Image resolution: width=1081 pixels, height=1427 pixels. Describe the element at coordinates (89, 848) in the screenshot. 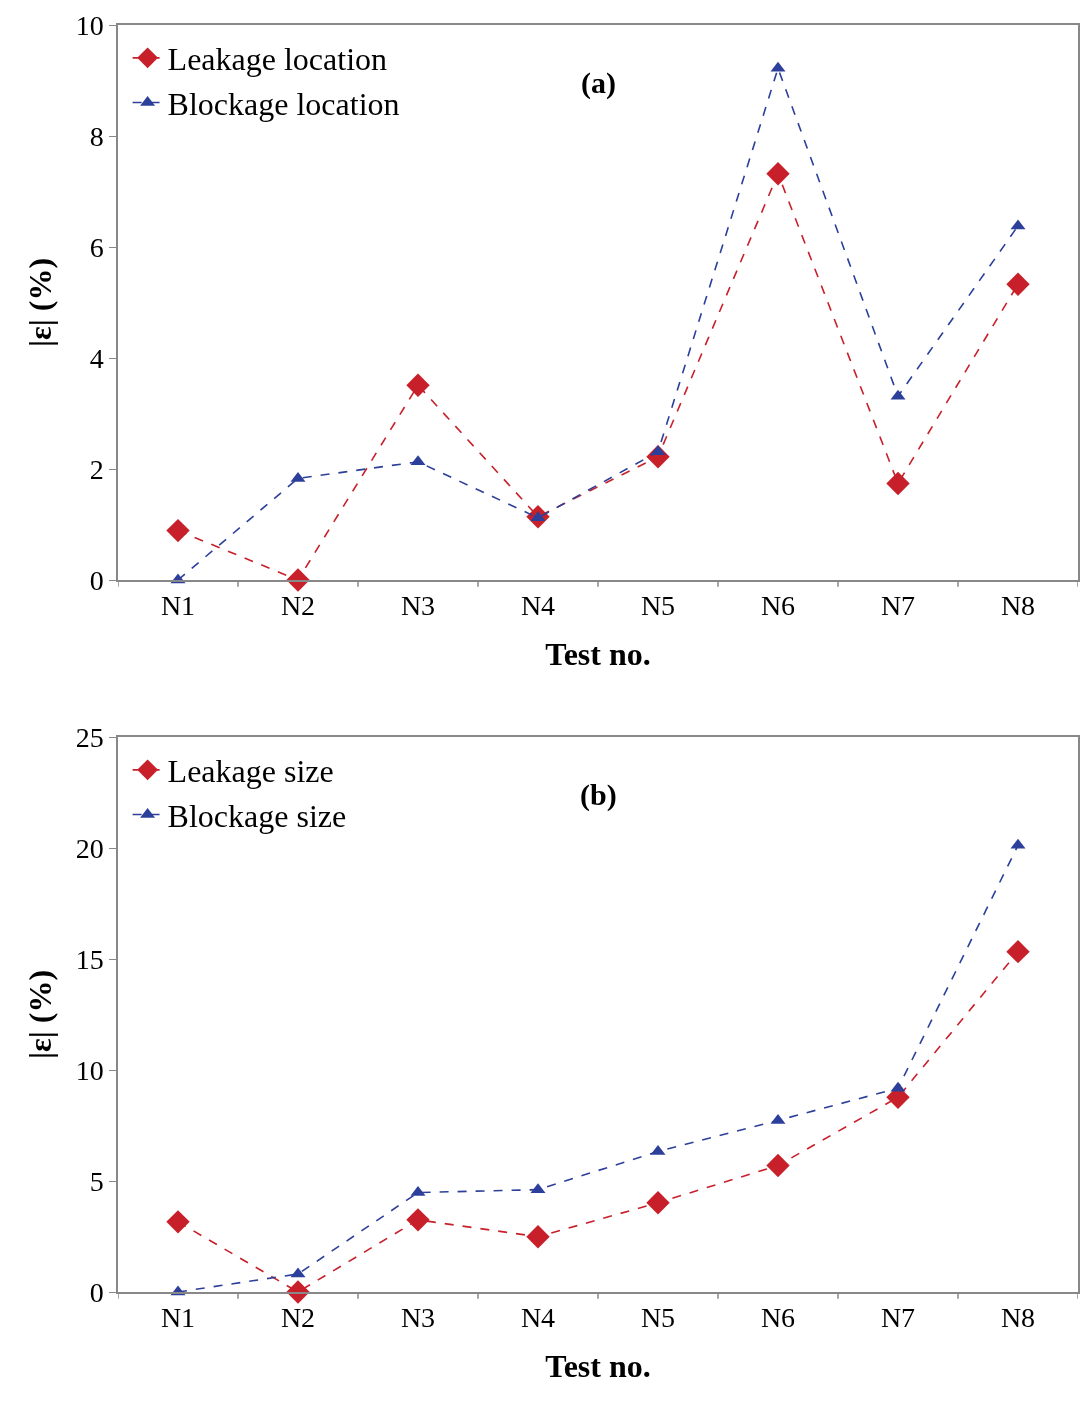

I see `y-tick-label: 20` at that location.